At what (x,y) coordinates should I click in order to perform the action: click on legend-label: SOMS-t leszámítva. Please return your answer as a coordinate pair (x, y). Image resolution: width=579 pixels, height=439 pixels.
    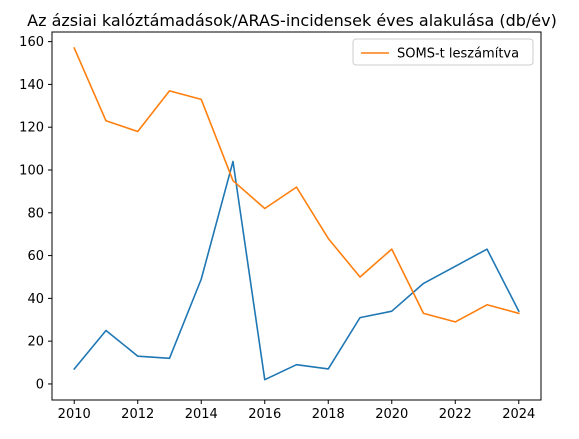
    Looking at the image, I should click on (458, 54).